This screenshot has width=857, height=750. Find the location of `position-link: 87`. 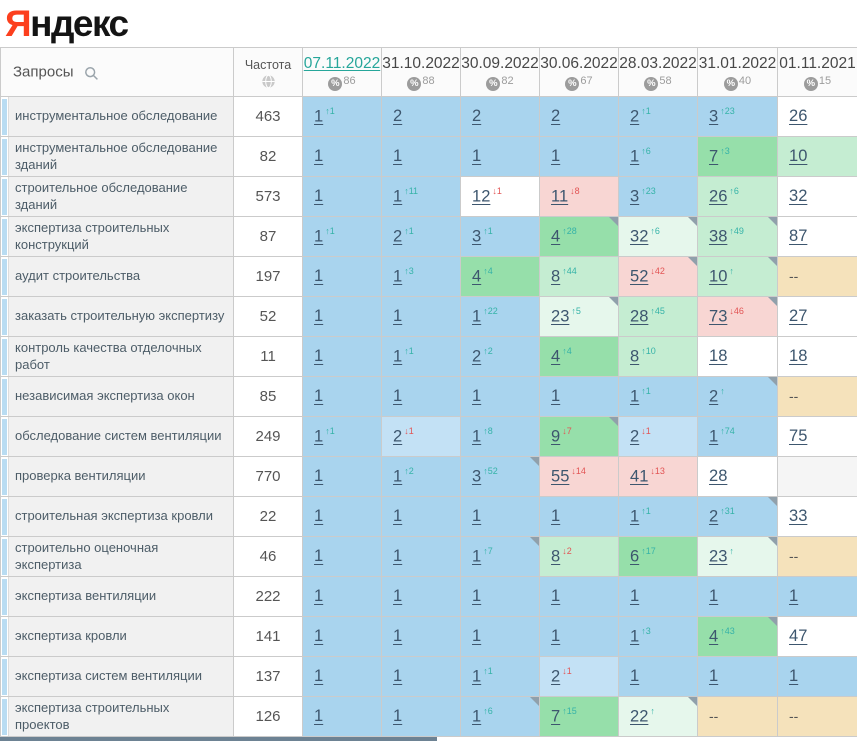

position-link: 87 is located at coordinates (798, 236).